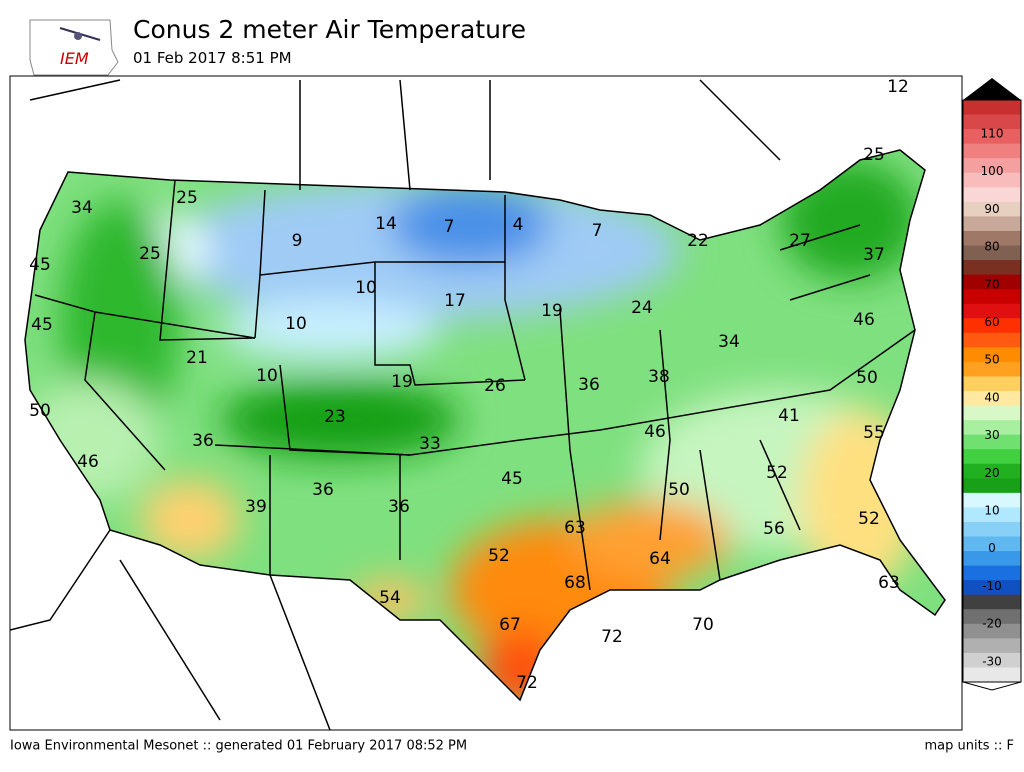  I want to click on reading: 27, so click(800, 241).